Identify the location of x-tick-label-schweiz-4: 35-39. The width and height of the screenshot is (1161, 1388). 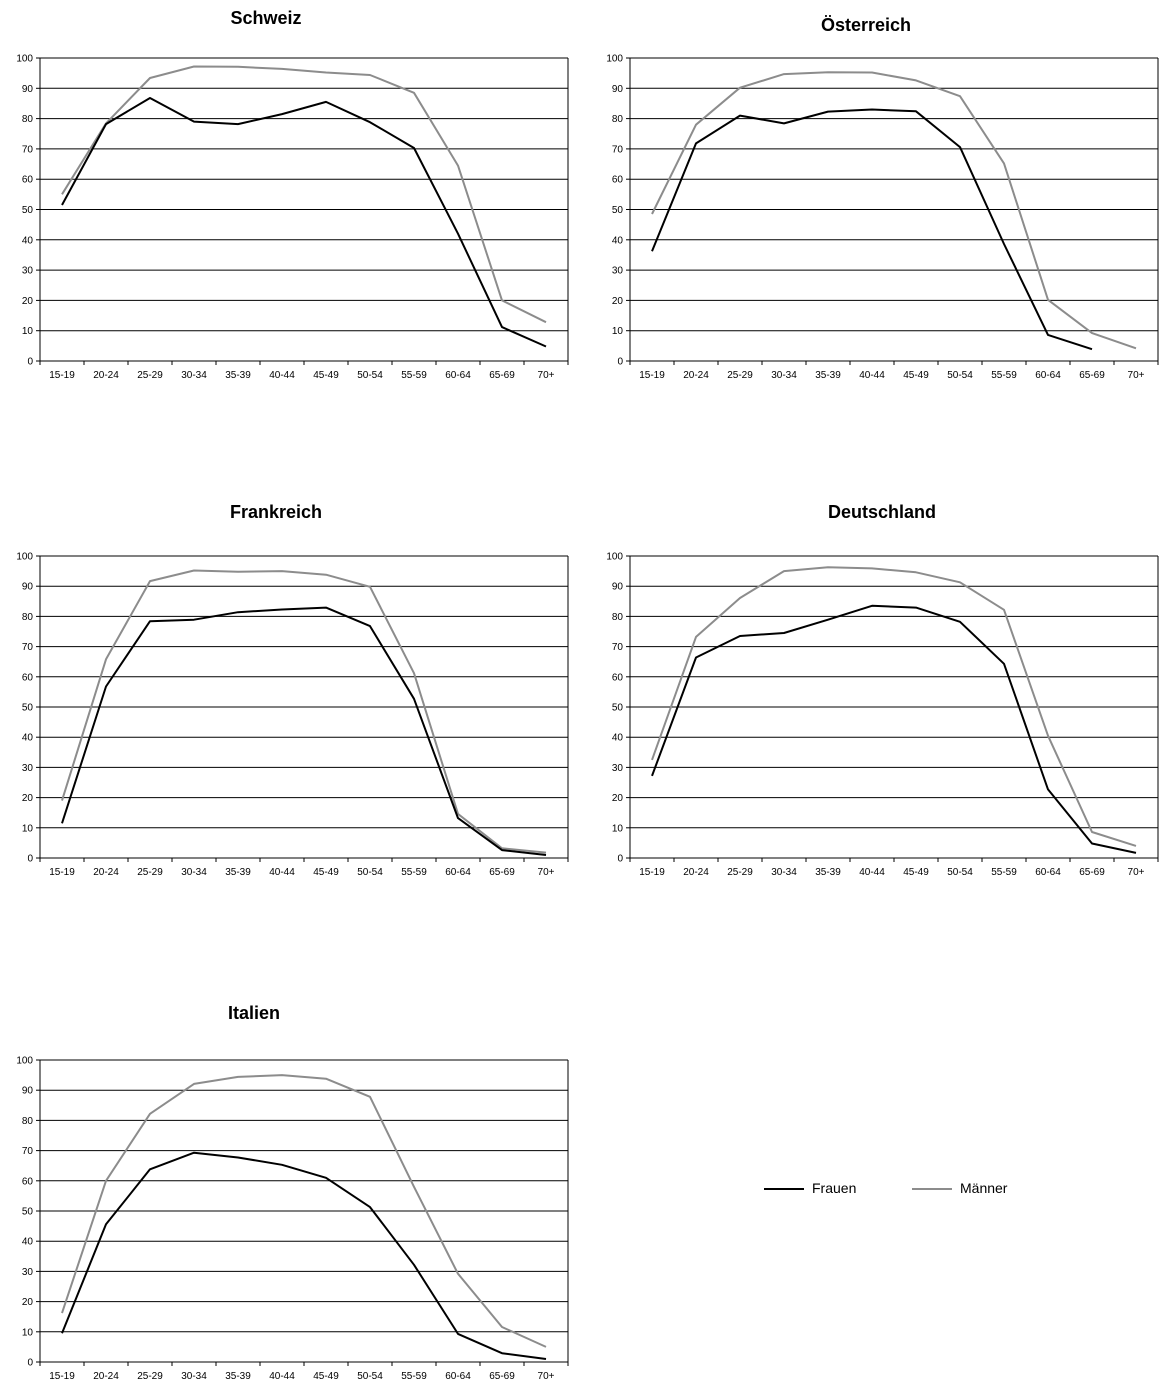
(238, 375).